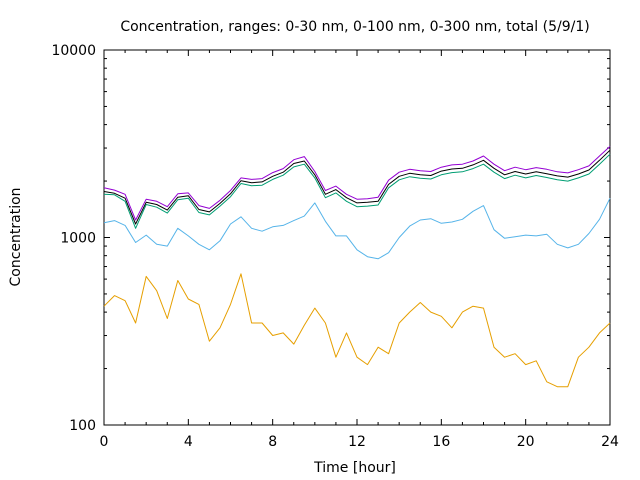 The width and height of the screenshot is (640, 480). I want to click on x-tick-label: 16, so click(441, 442).